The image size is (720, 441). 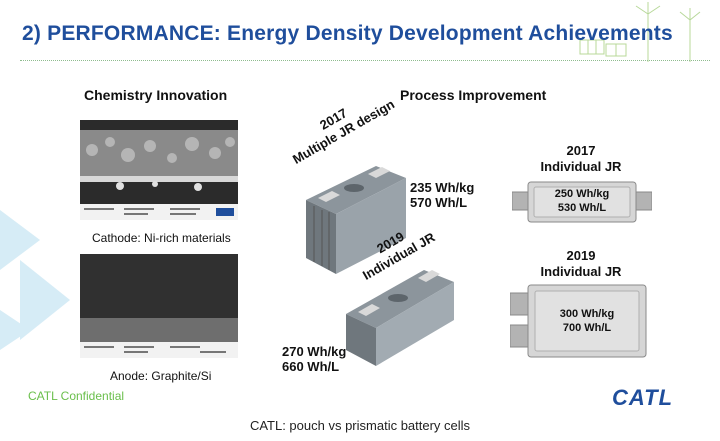 What do you see at coordinates (356, 220) in the screenshot?
I see `prismatic-cell-2017` at bounding box center [356, 220].